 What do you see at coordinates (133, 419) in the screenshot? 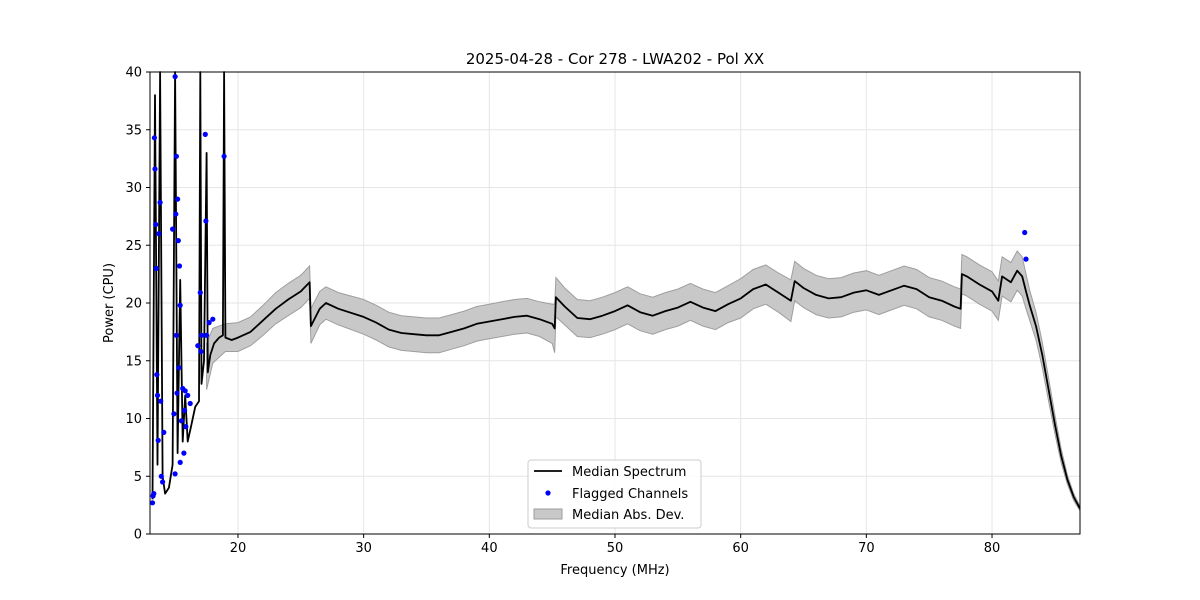
I see `y-tick-label: 10` at bounding box center [133, 419].